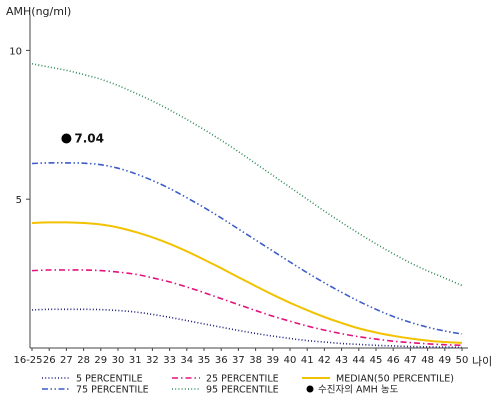  What do you see at coordinates (324, 360) in the screenshot?
I see `x-tick-label: 42` at bounding box center [324, 360].